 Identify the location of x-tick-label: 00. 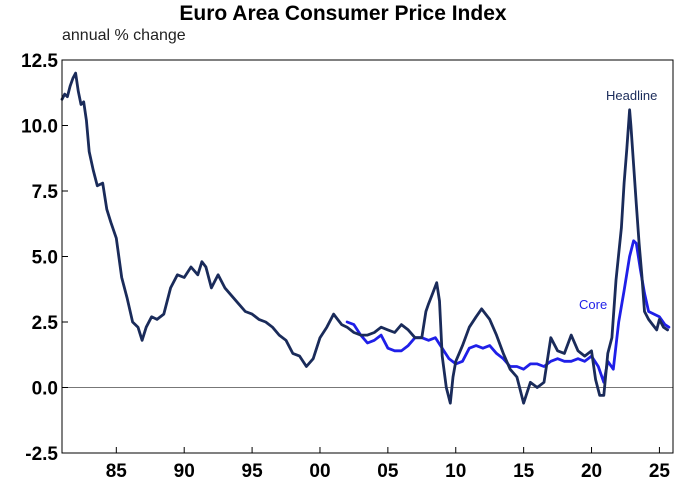
(319, 471).